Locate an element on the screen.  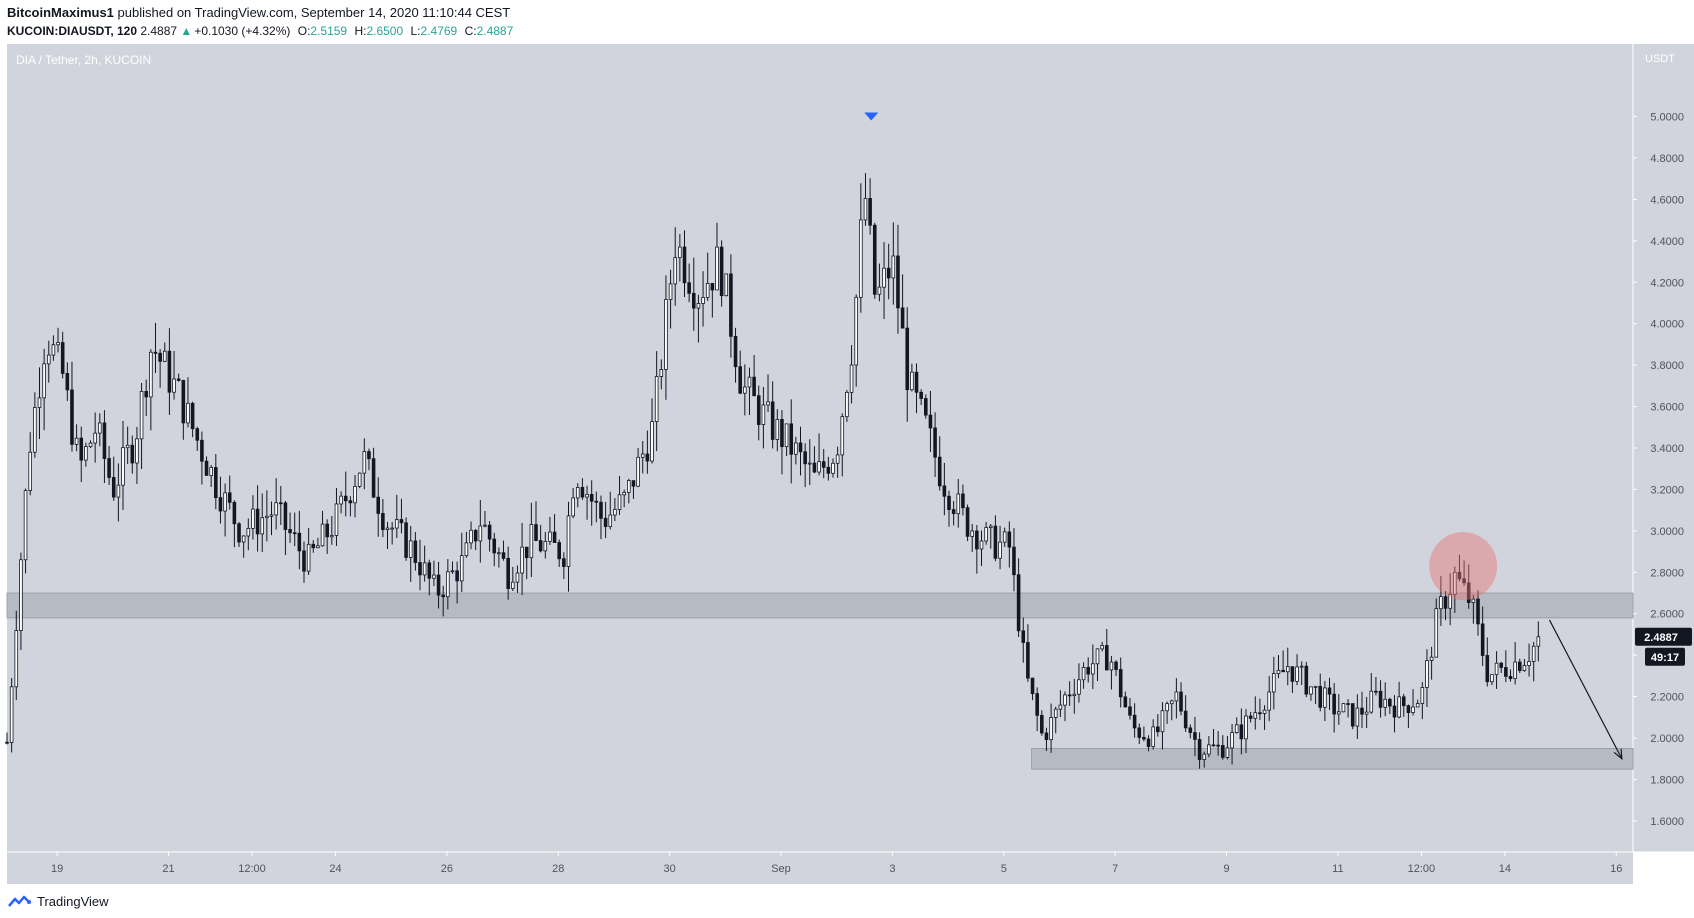
y-tick-label: 3.0000 is located at coordinates (1667, 532).